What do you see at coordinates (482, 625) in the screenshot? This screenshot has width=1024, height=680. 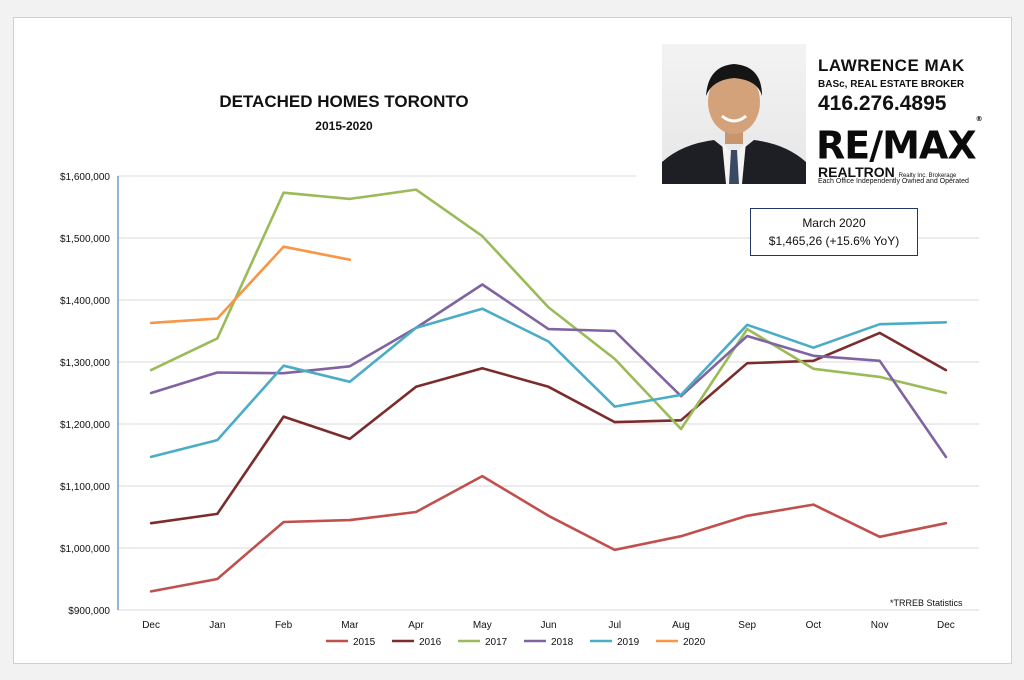 I see `x-tick-label: May` at bounding box center [482, 625].